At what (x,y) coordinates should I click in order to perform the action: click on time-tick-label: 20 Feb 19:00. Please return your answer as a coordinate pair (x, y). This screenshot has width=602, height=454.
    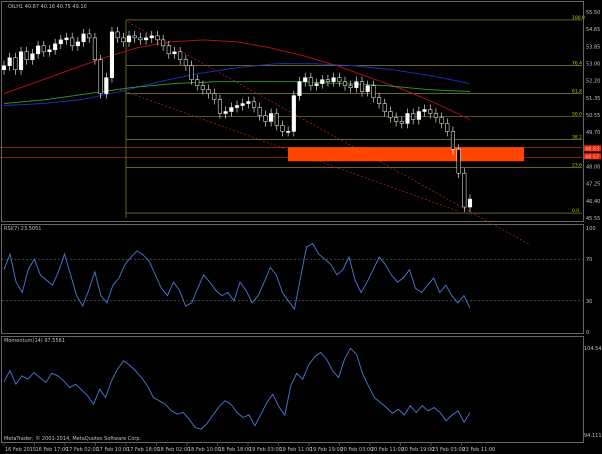
    Looking at the image, I should click on (418, 450).